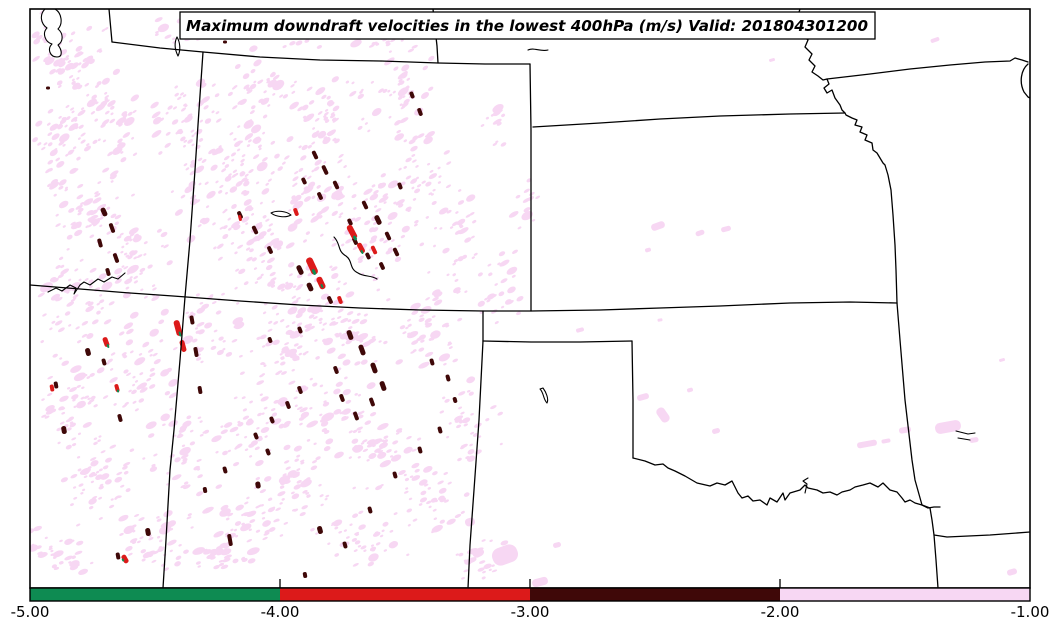  Describe the element at coordinates (530, 612) in the screenshot. I see `colorbar-tick-label: -3.00` at that location.